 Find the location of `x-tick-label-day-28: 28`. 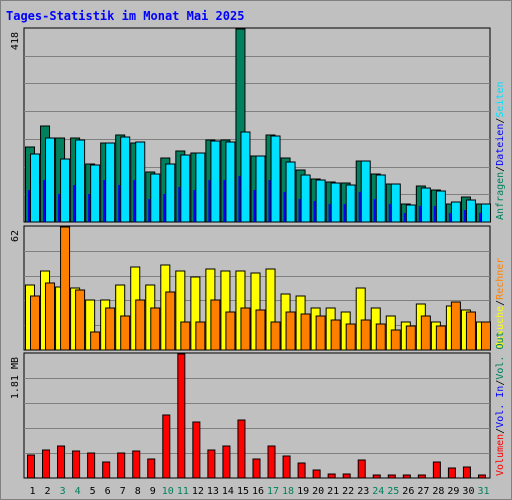

x-tick-label-day-28: 28 is located at coordinates (438, 491).